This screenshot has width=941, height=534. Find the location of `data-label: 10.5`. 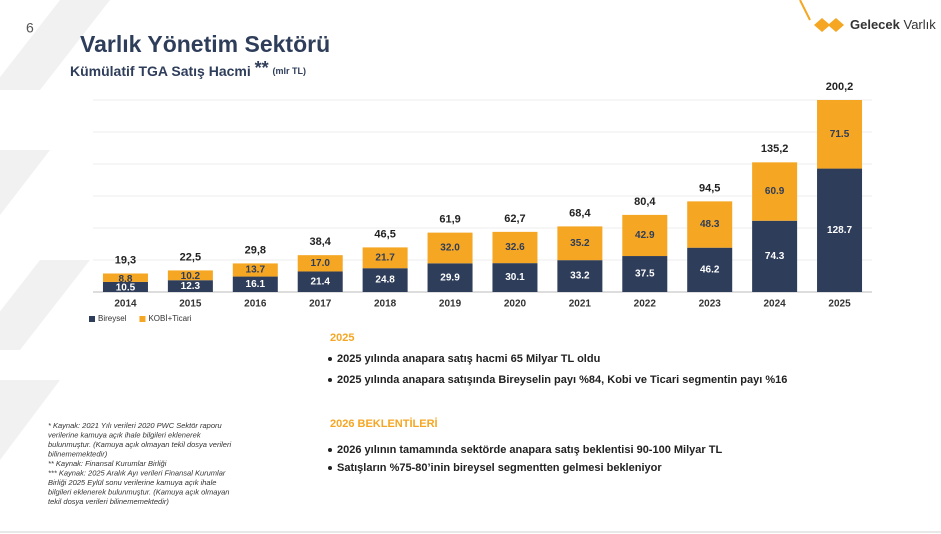

data-label: 10.5 is located at coordinates (126, 288).